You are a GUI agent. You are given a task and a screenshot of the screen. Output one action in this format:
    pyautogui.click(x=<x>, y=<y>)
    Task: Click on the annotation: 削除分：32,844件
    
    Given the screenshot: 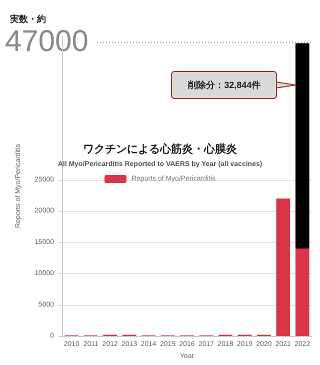 What is the action you would take?
    pyautogui.click(x=224, y=85)
    